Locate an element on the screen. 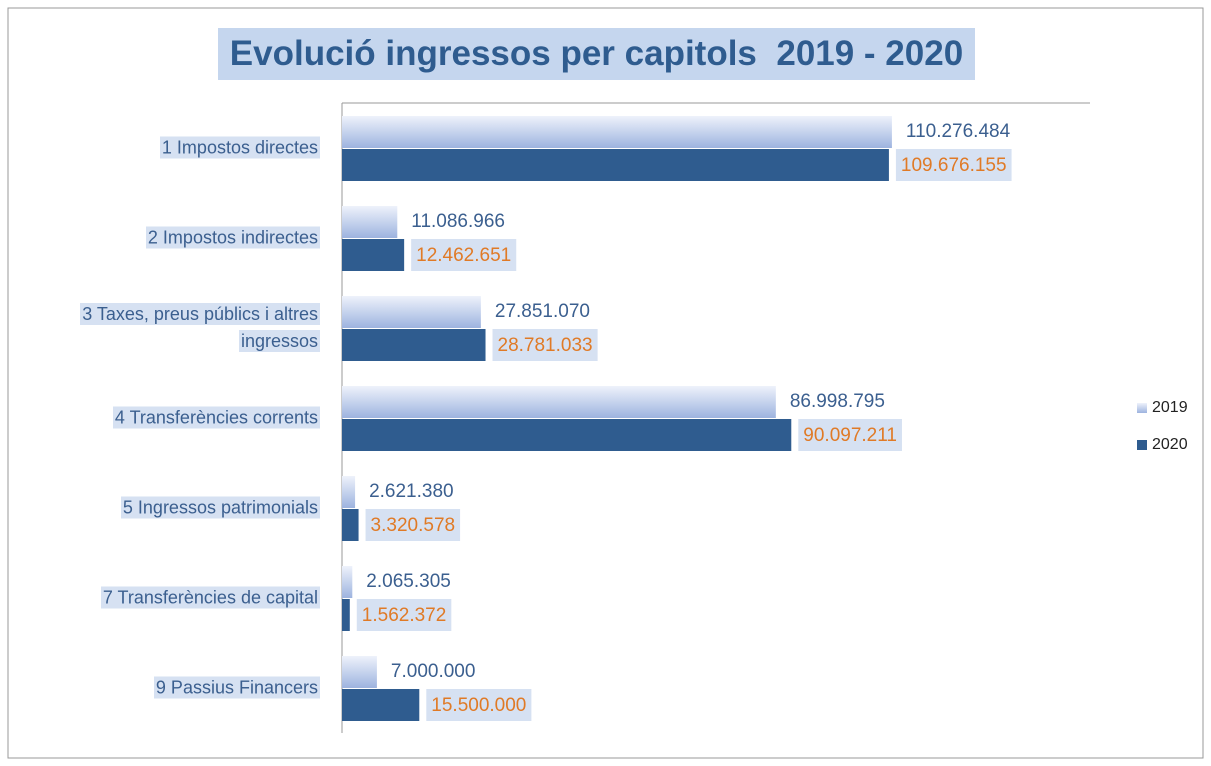 The height and width of the screenshot is (766, 1211). category-label: 7 Transferències de capital is located at coordinates (180, 598).